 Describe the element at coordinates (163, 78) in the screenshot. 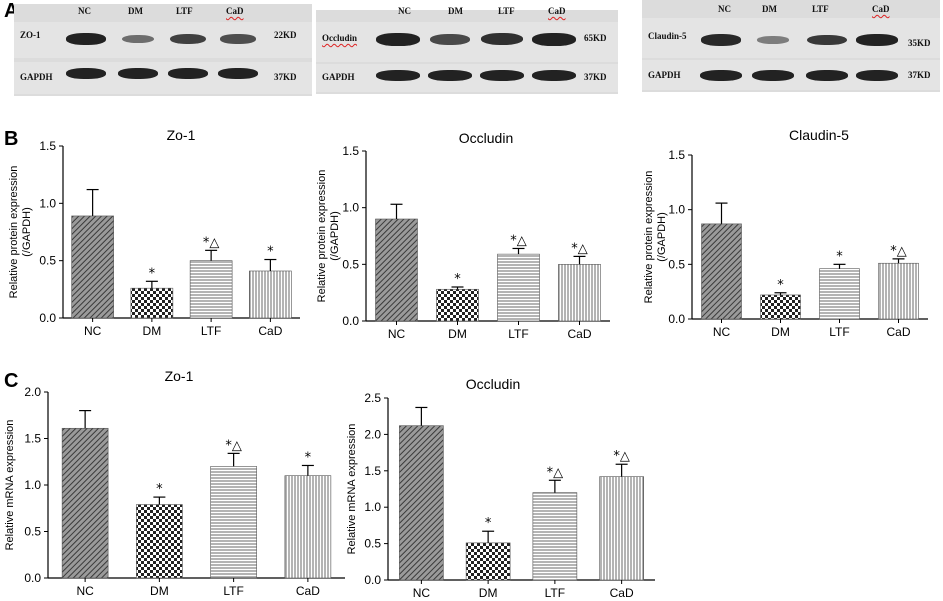

I see `blot-row` at that location.